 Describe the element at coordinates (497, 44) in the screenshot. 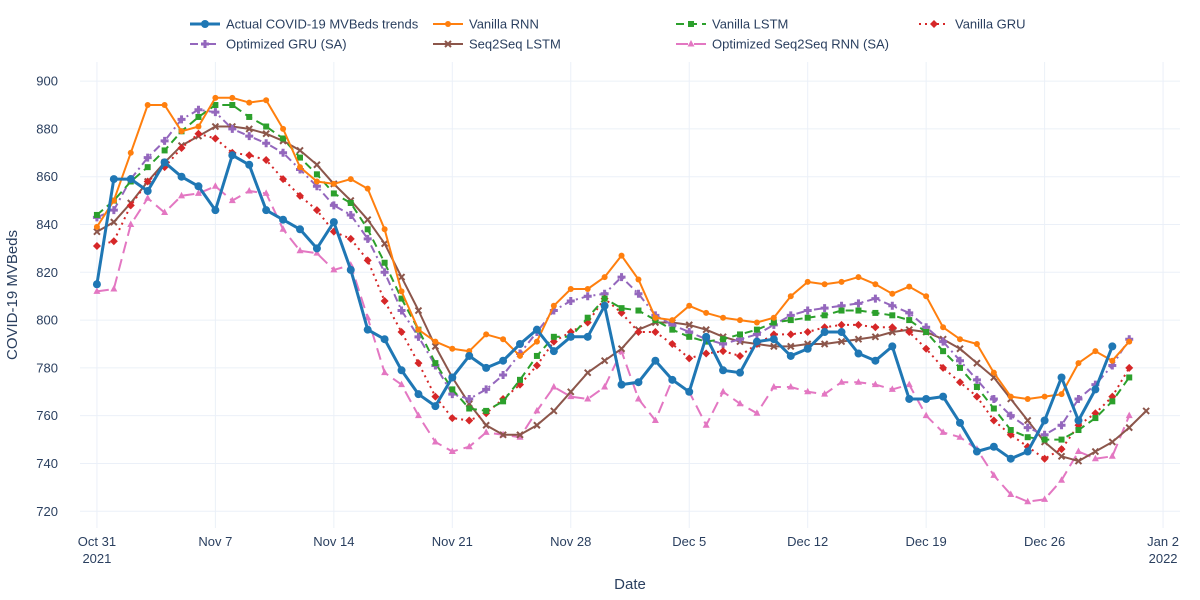

I see `legend-item: Seq2Seq LSTM` at that location.